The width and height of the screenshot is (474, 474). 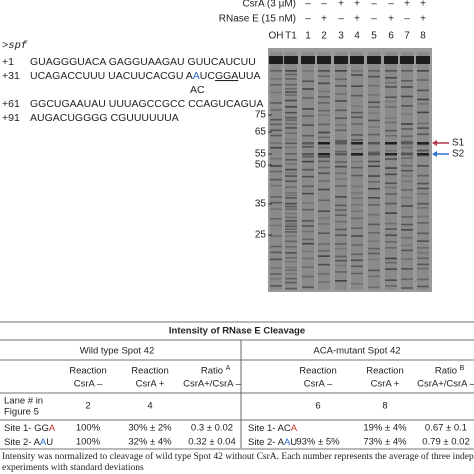 I want to click on row-label: Lane # in, so click(x=23, y=401).